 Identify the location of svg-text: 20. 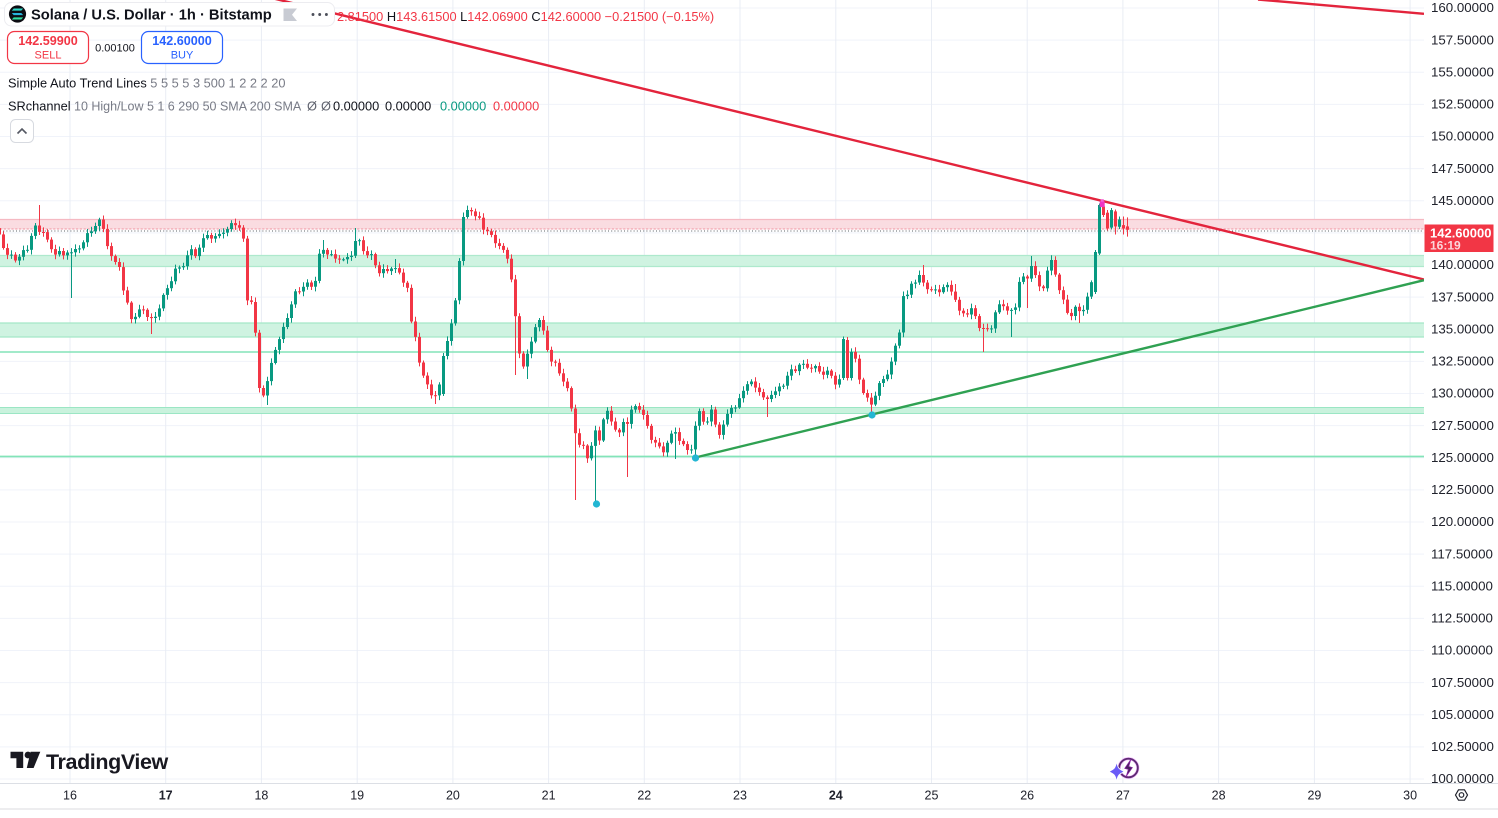
(453, 796).